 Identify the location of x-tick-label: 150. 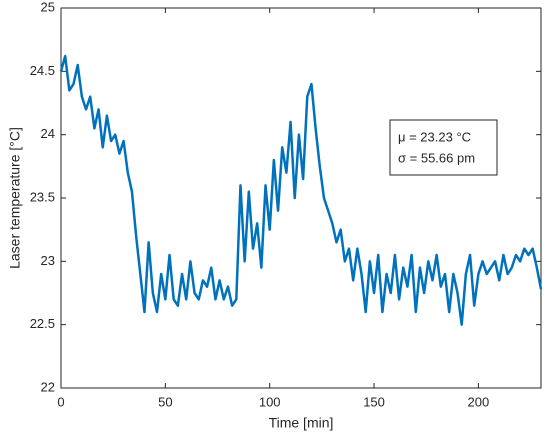
(374, 401).